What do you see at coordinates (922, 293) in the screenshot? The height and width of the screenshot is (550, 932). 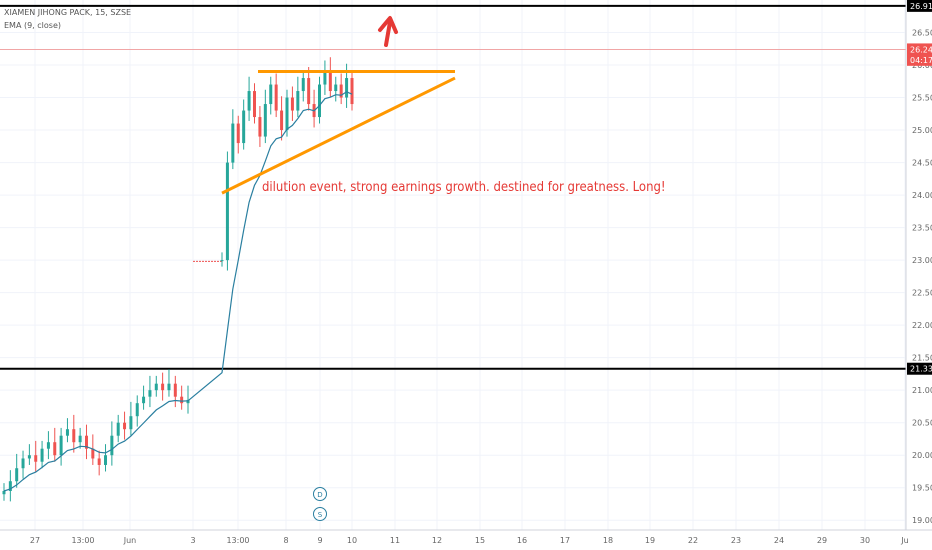 I see `price-tick-label: 22.50` at bounding box center [922, 293].